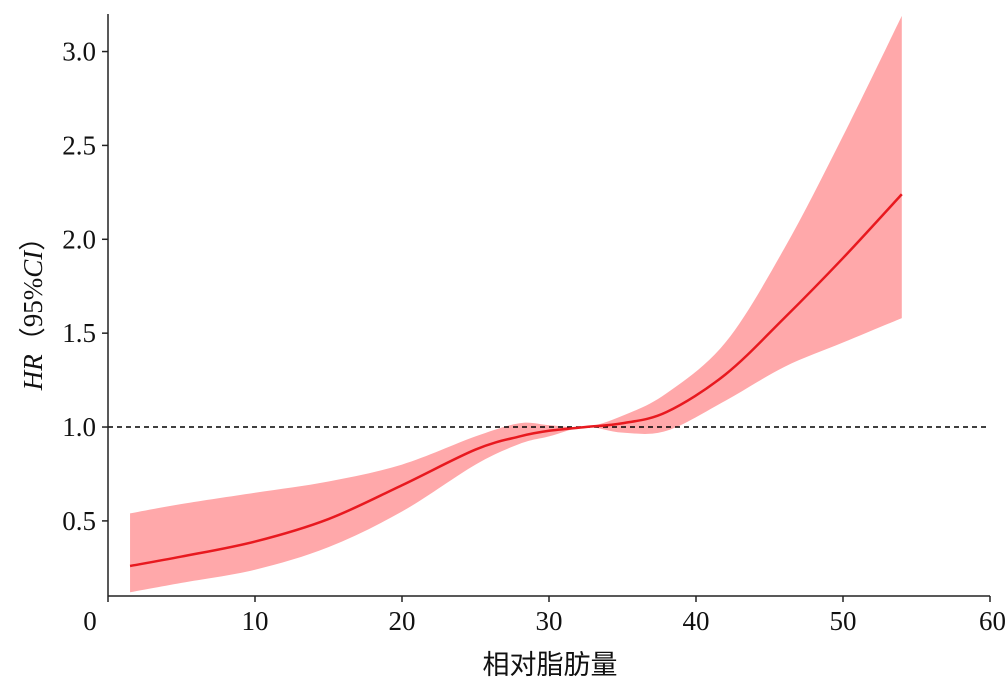 The height and width of the screenshot is (686, 1008). What do you see at coordinates (90, 621) in the screenshot?
I see `x-tick-label: 0` at bounding box center [90, 621].